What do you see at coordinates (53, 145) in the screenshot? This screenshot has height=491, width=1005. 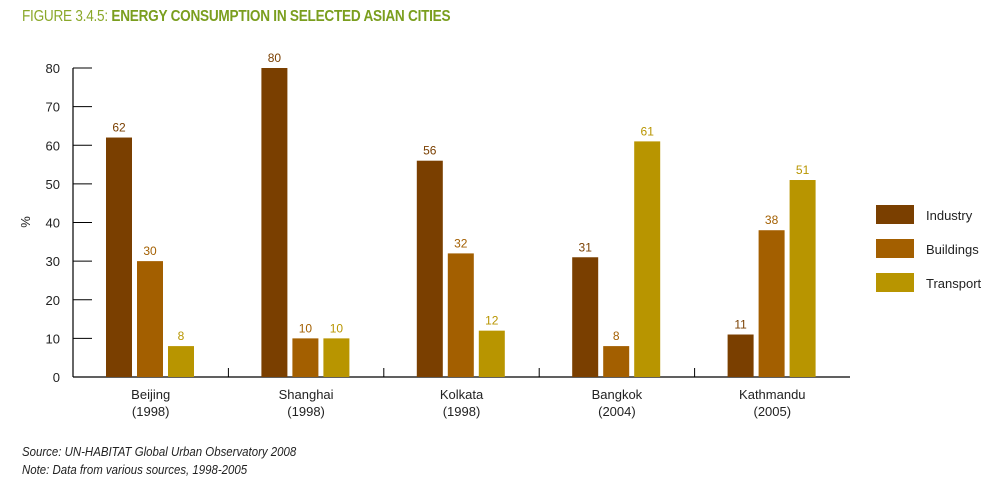 I see `y-tick-label: 60` at bounding box center [53, 145].